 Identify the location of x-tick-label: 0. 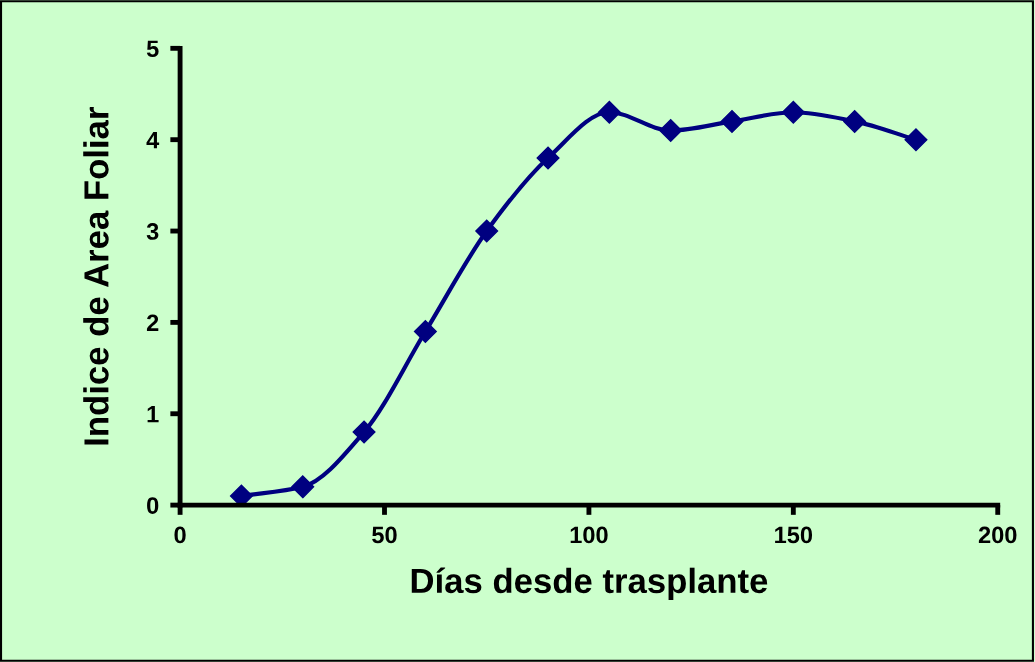
(180, 535).